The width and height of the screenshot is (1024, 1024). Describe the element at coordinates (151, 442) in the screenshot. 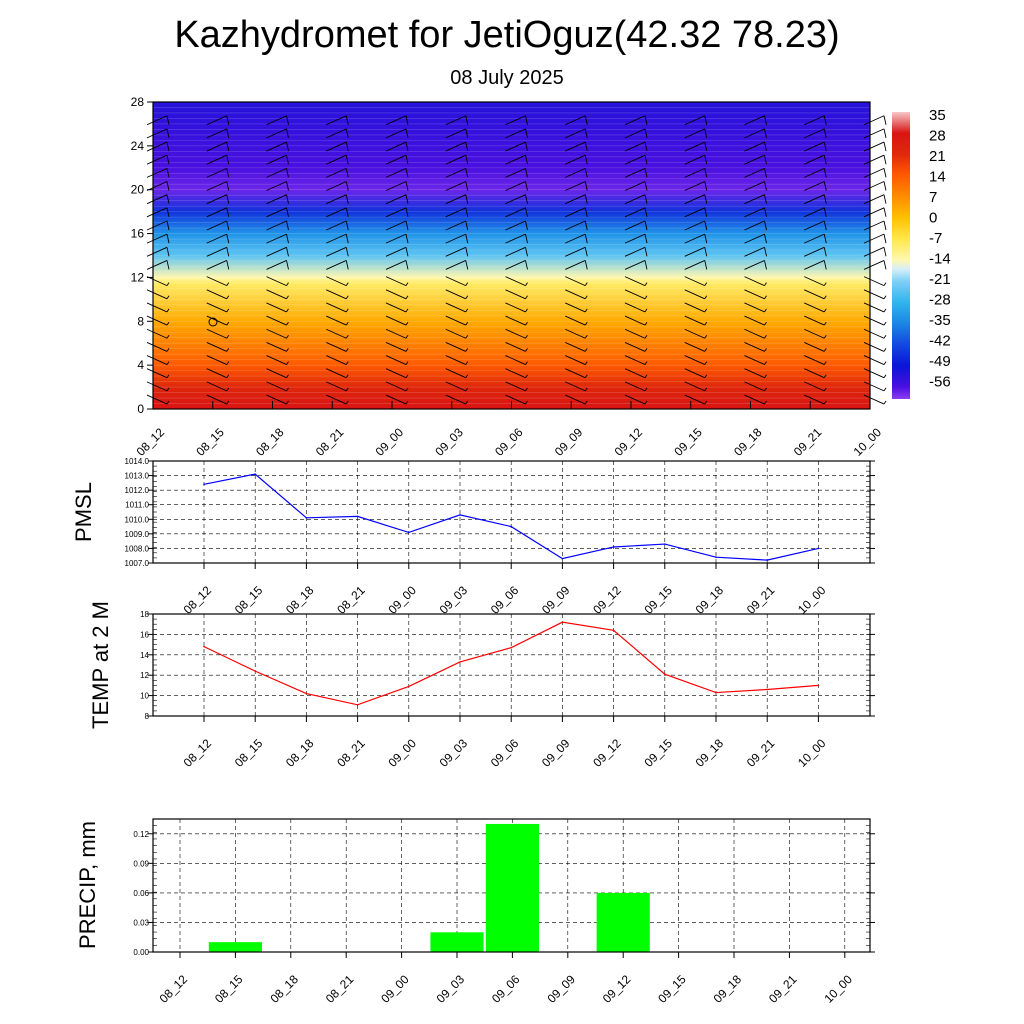

I see `x-tick-label: 08_12` at that location.